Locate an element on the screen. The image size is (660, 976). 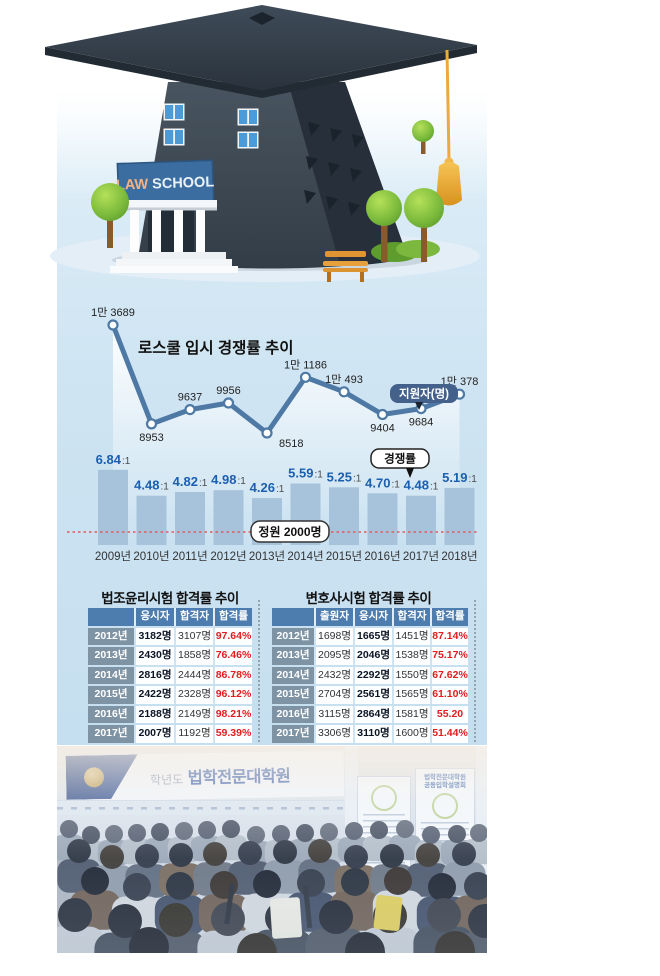
table-cell: 1581명 is located at coordinates (411, 714).